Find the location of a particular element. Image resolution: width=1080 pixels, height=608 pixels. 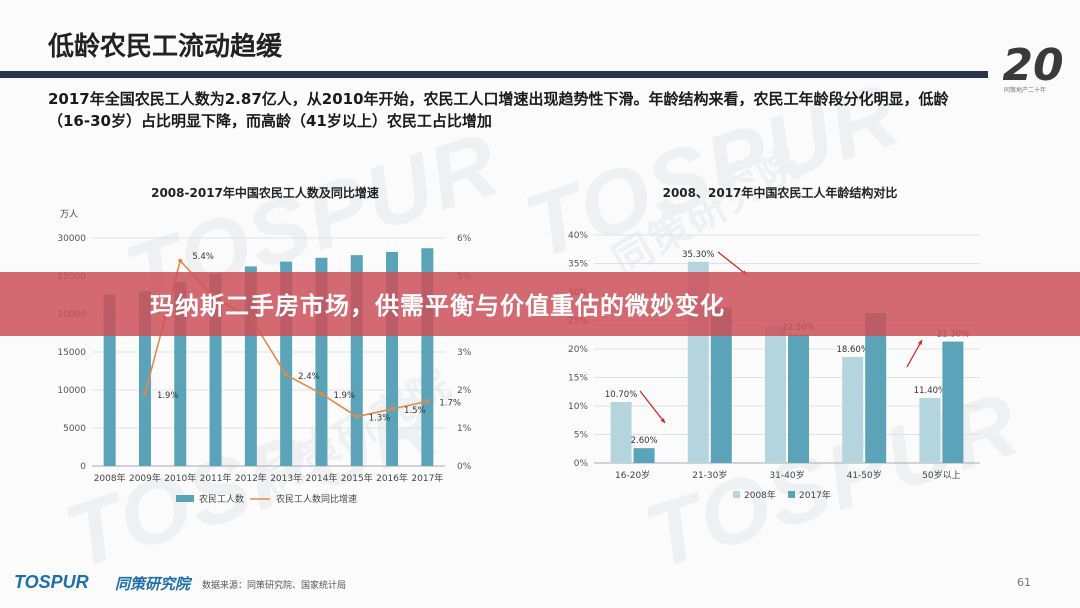

left-chart-growth-label: 1.7% is located at coordinates (450, 403).